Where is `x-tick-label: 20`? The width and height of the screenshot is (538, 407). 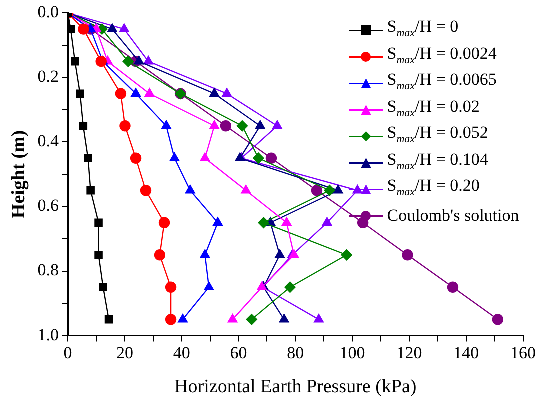
x-tick-label: 20 is located at coordinates (125, 352).